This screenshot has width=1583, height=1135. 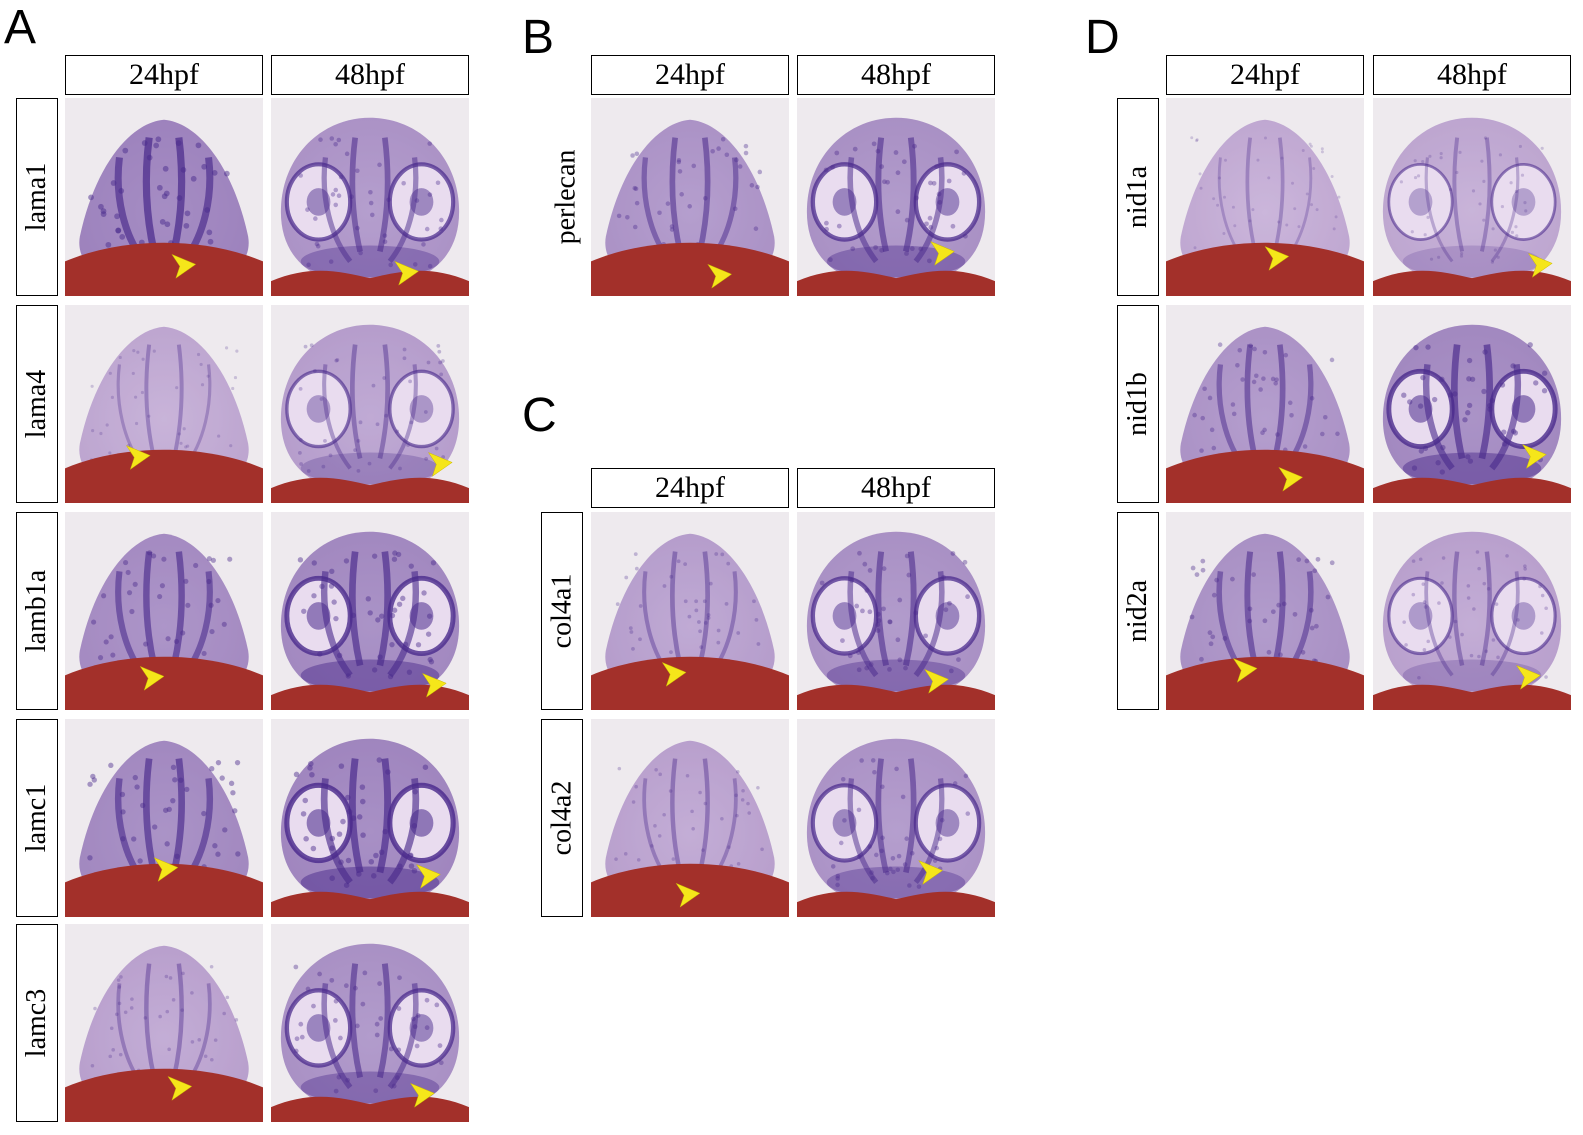 I want to click on micrograph-col4a1-24hpf, so click(x=690, y=611).